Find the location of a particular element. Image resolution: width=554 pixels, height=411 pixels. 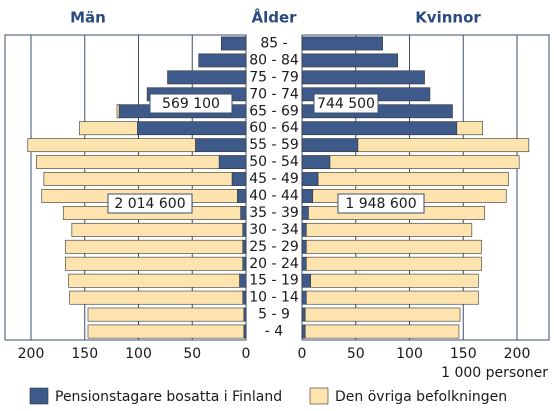

category-label: 65 - 69 is located at coordinates (274, 111).